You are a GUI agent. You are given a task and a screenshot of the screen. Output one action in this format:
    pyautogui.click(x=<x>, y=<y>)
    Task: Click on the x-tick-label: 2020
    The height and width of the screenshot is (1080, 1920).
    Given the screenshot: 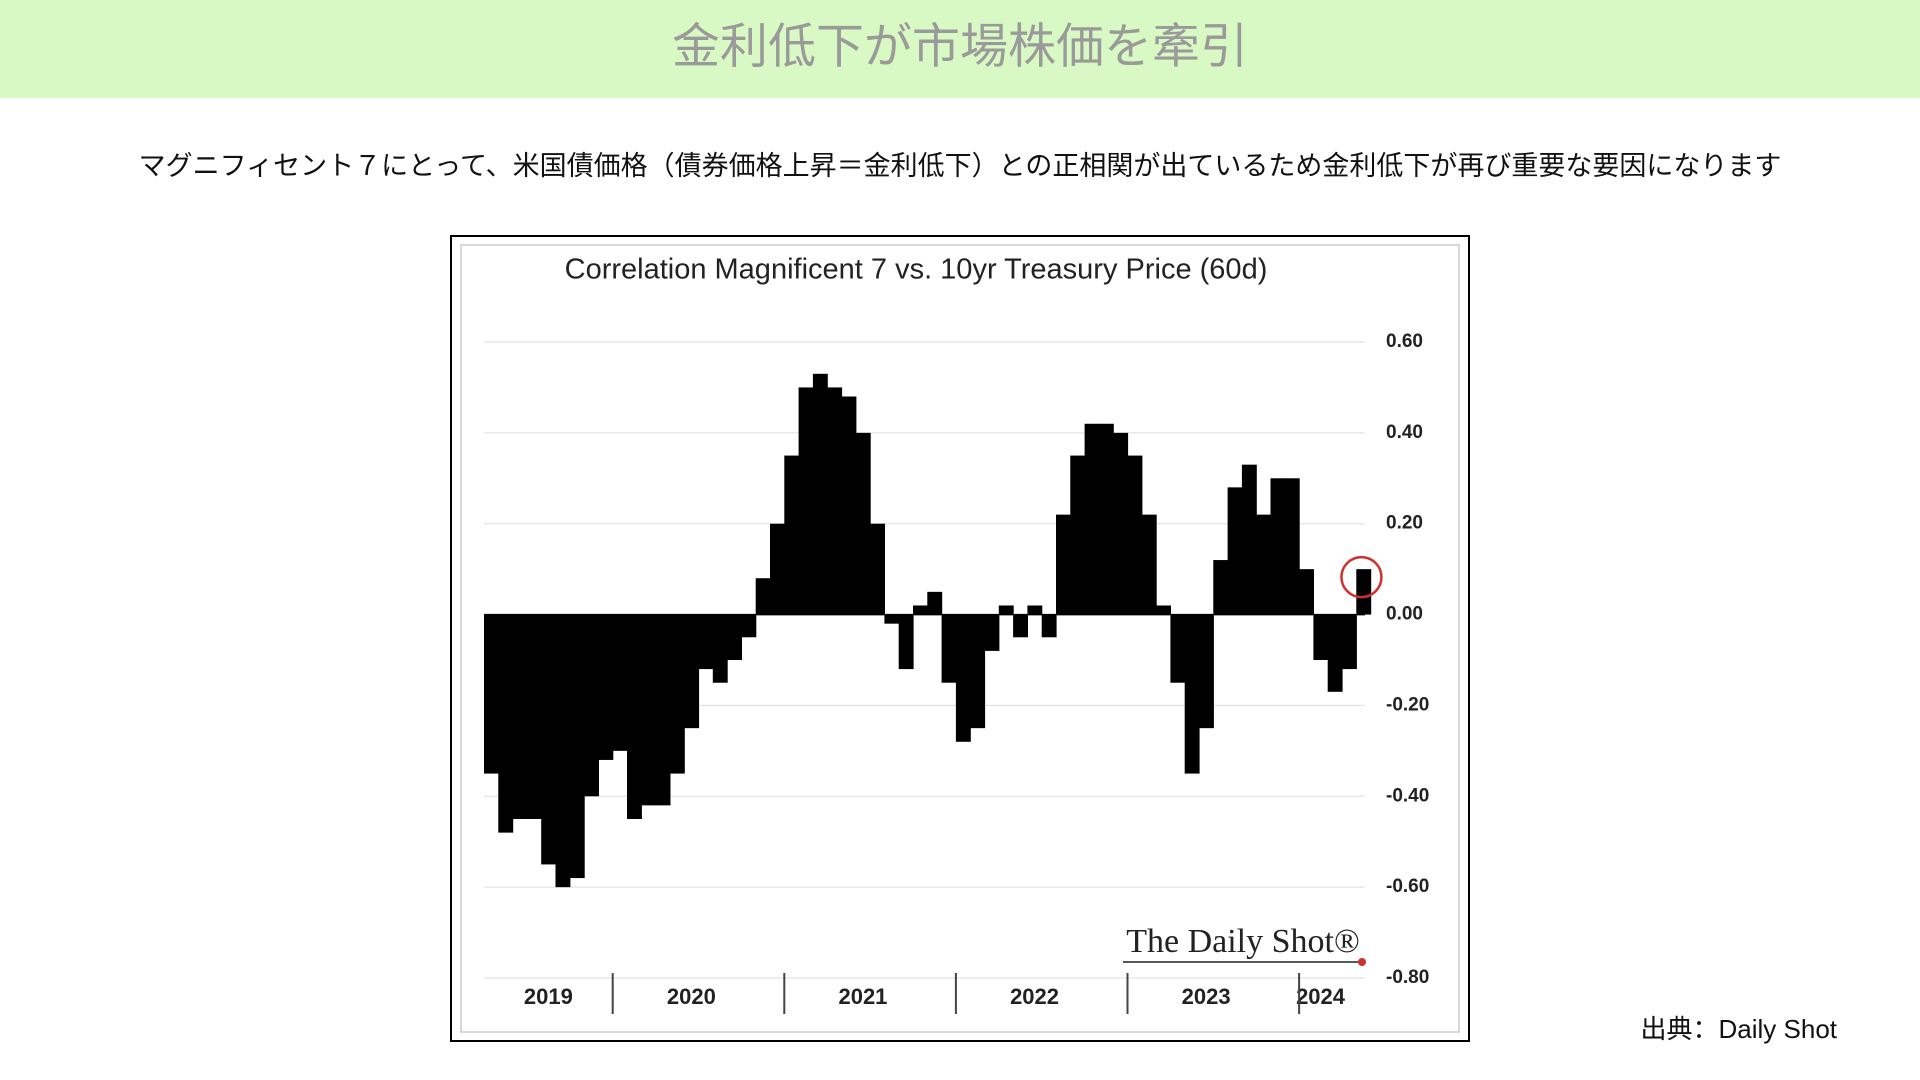 What is the action you would take?
    pyautogui.click(x=691, y=996)
    